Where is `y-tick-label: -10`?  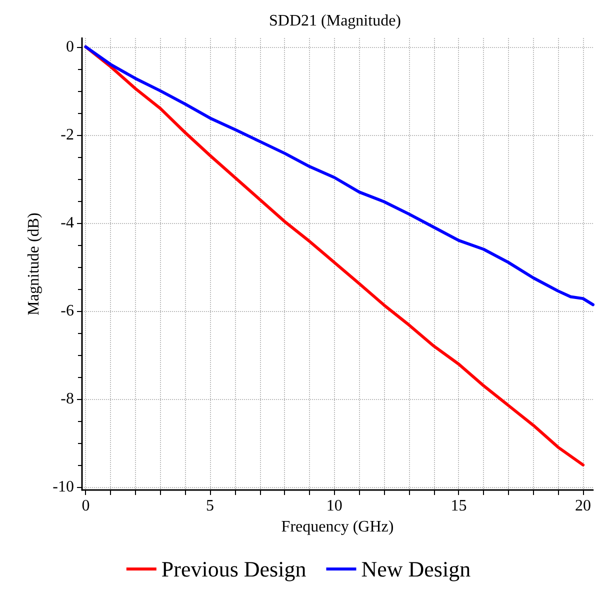 y-tick-label: -10 is located at coordinates (63, 487).